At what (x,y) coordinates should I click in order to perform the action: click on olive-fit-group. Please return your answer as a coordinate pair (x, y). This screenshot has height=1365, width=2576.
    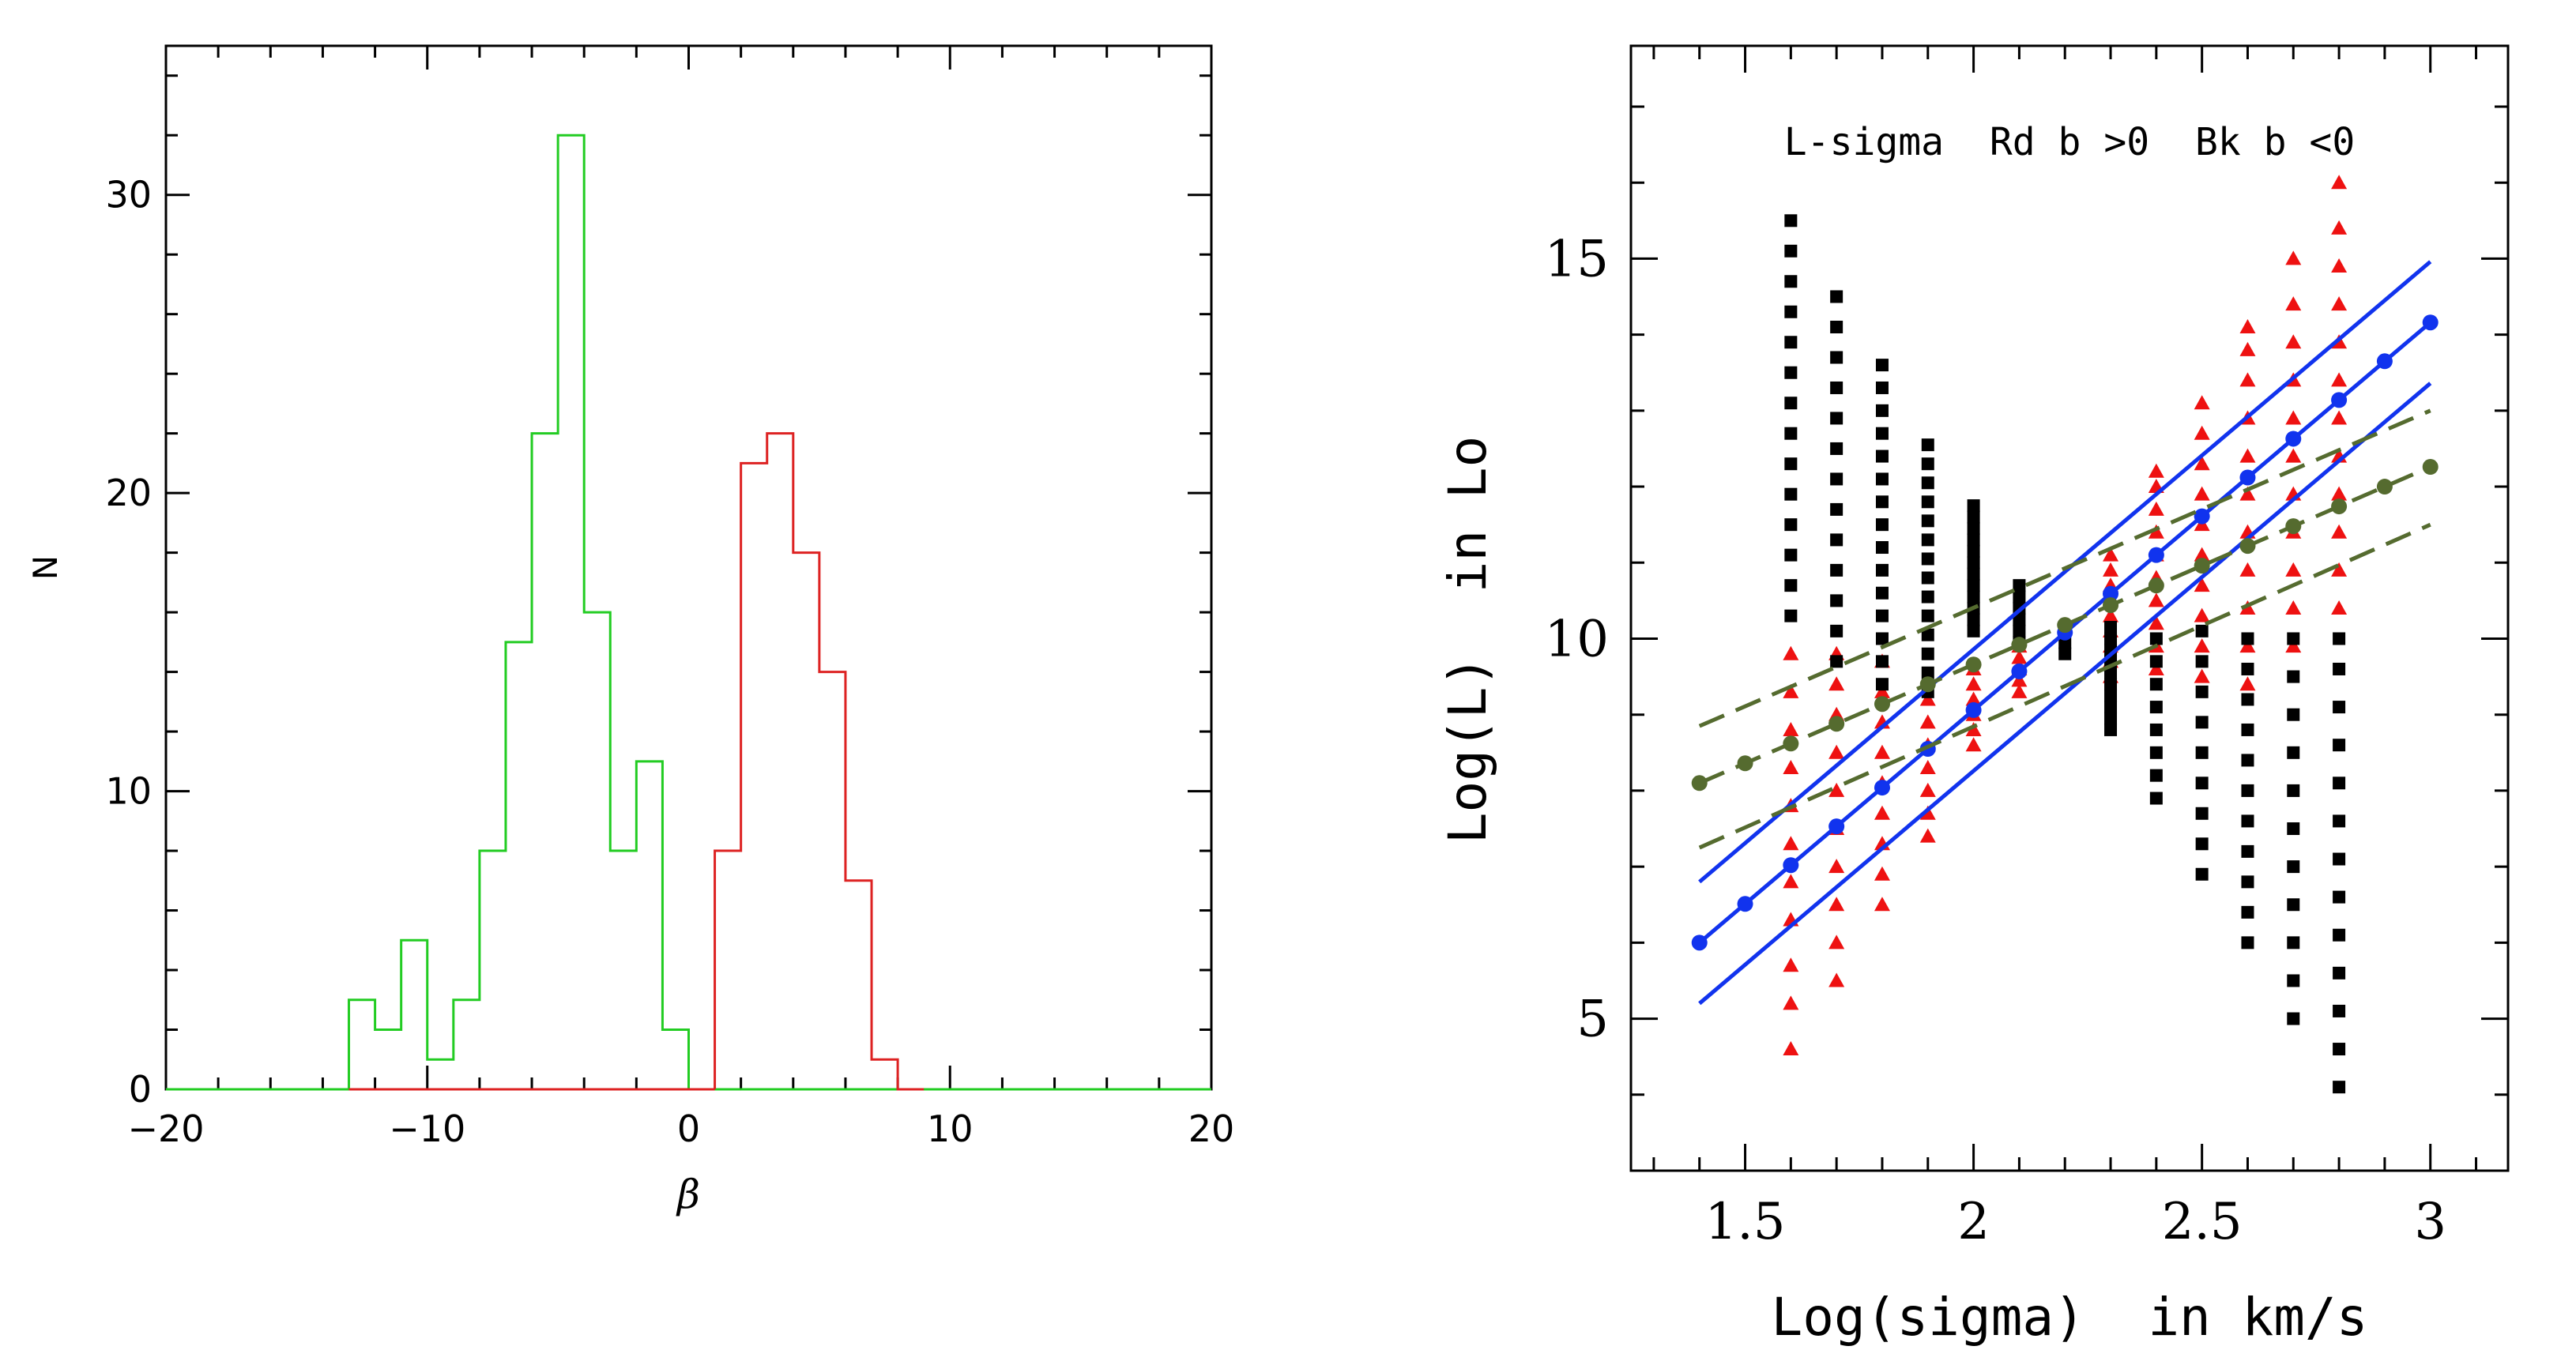
    Looking at the image, I should click on (2065, 629).